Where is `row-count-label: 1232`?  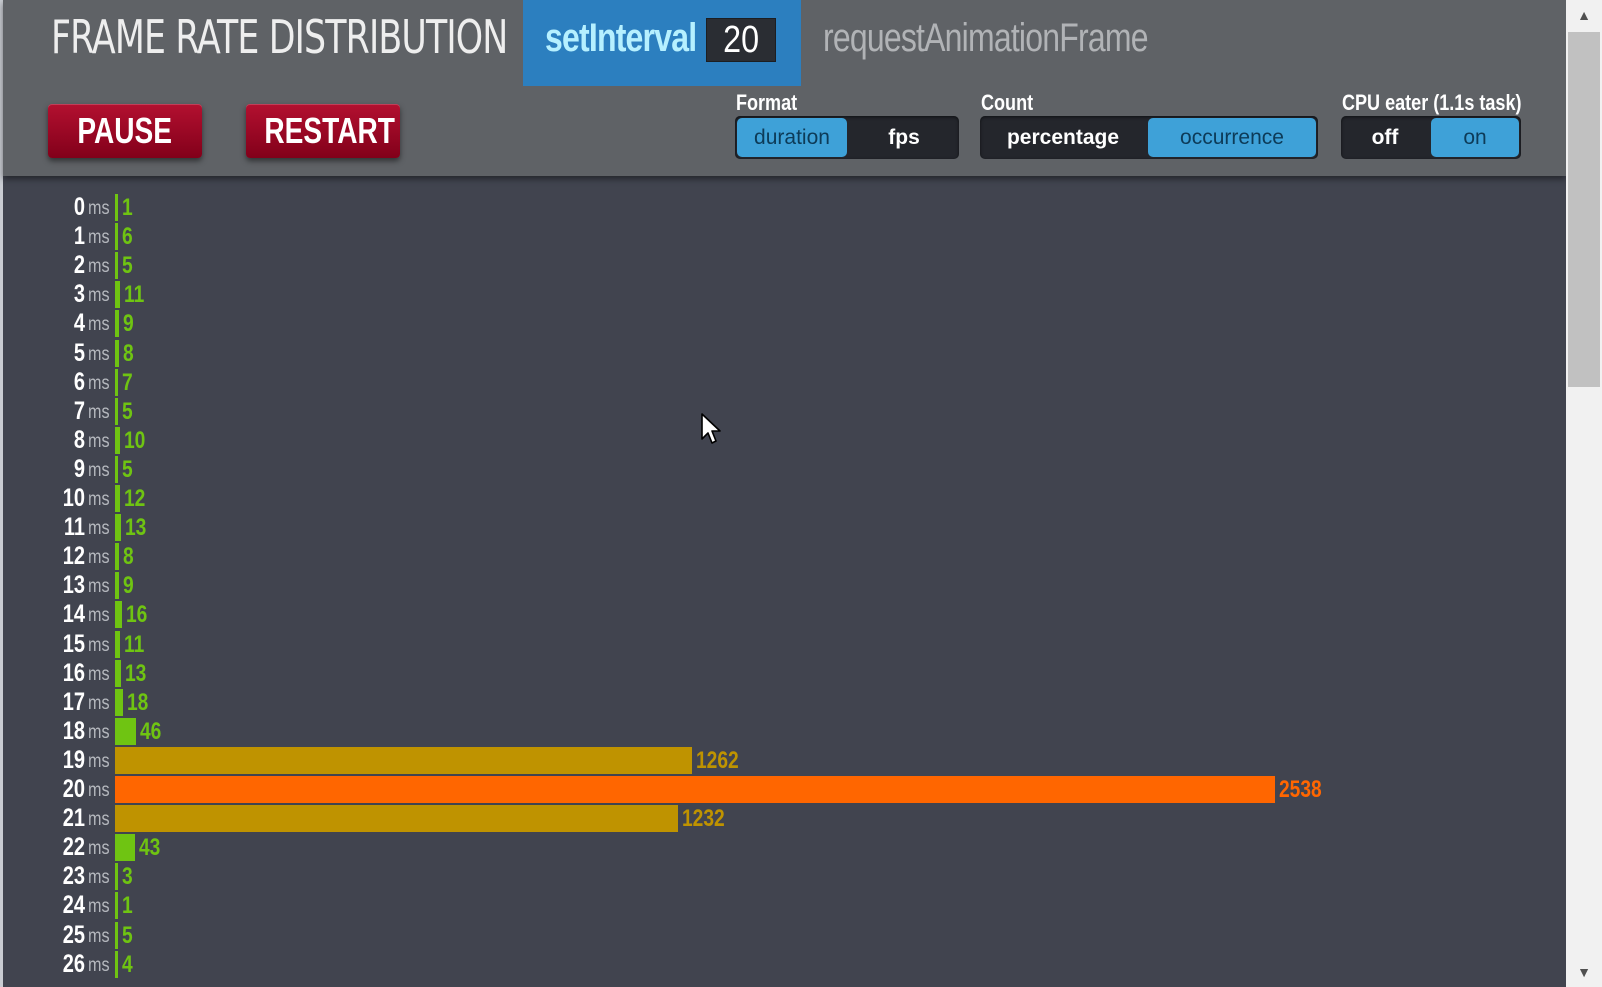
row-count-label: 1232 is located at coordinates (703, 819).